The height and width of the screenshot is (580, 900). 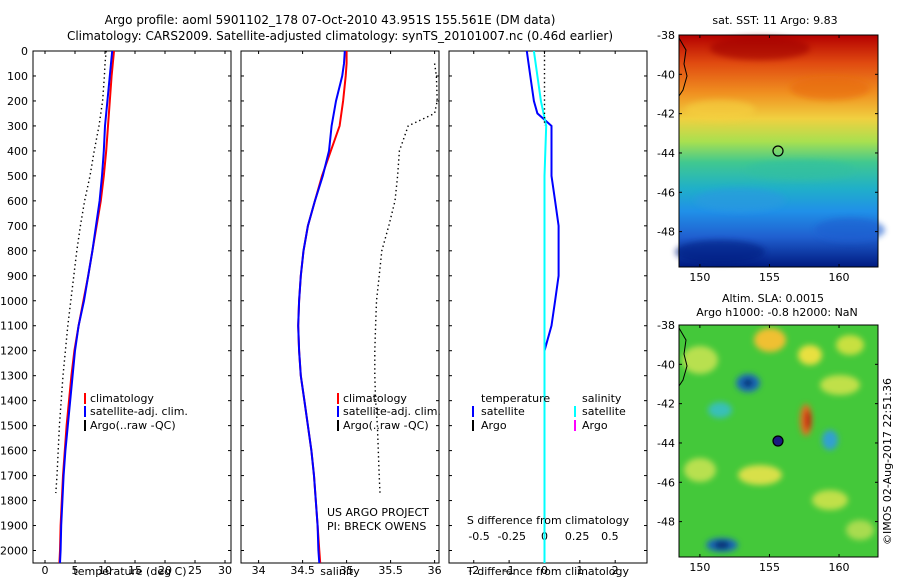 I want to click on depth-tick-label: 500, so click(x=17, y=176).